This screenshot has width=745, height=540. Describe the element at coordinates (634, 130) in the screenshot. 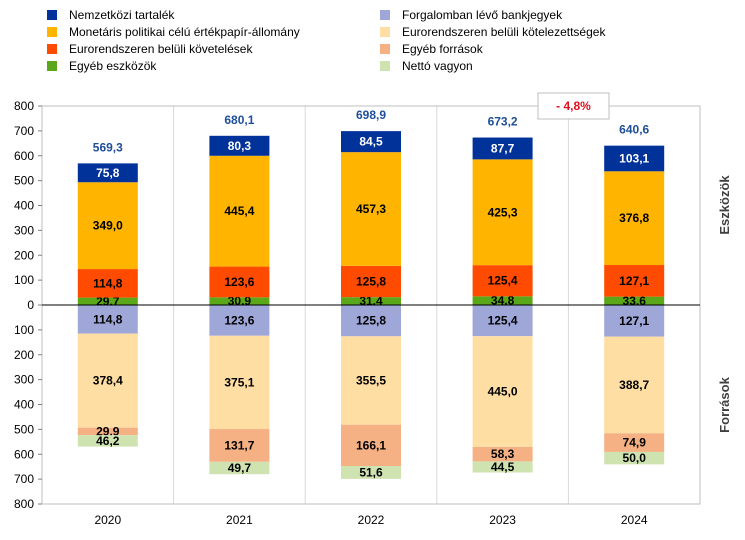

I see `total-label: 640,6` at that location.